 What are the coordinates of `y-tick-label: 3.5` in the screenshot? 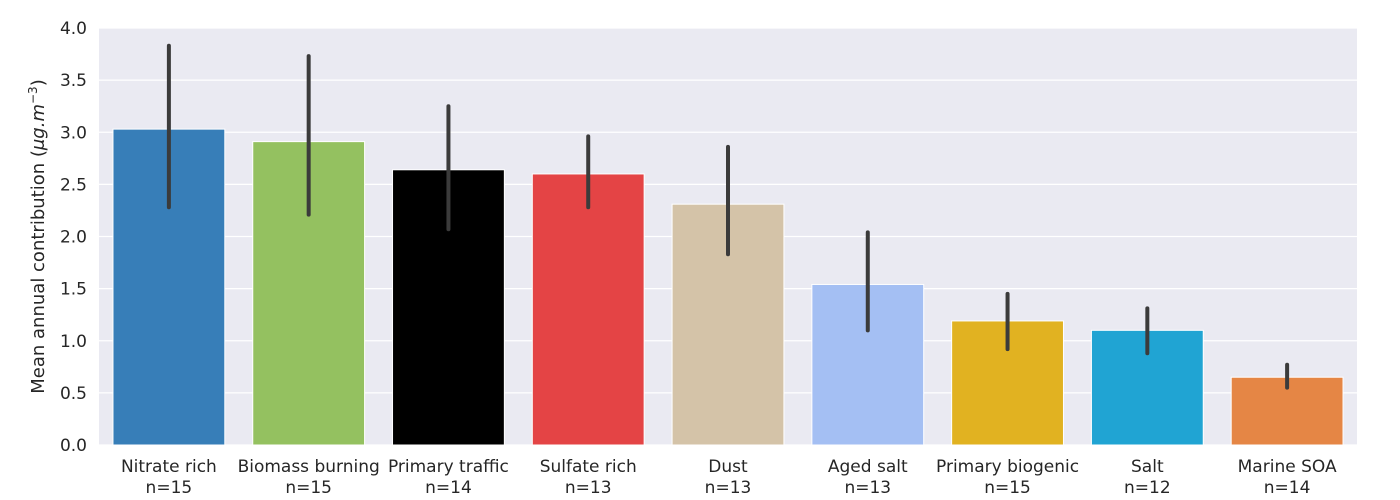 It's located at (73, 81).